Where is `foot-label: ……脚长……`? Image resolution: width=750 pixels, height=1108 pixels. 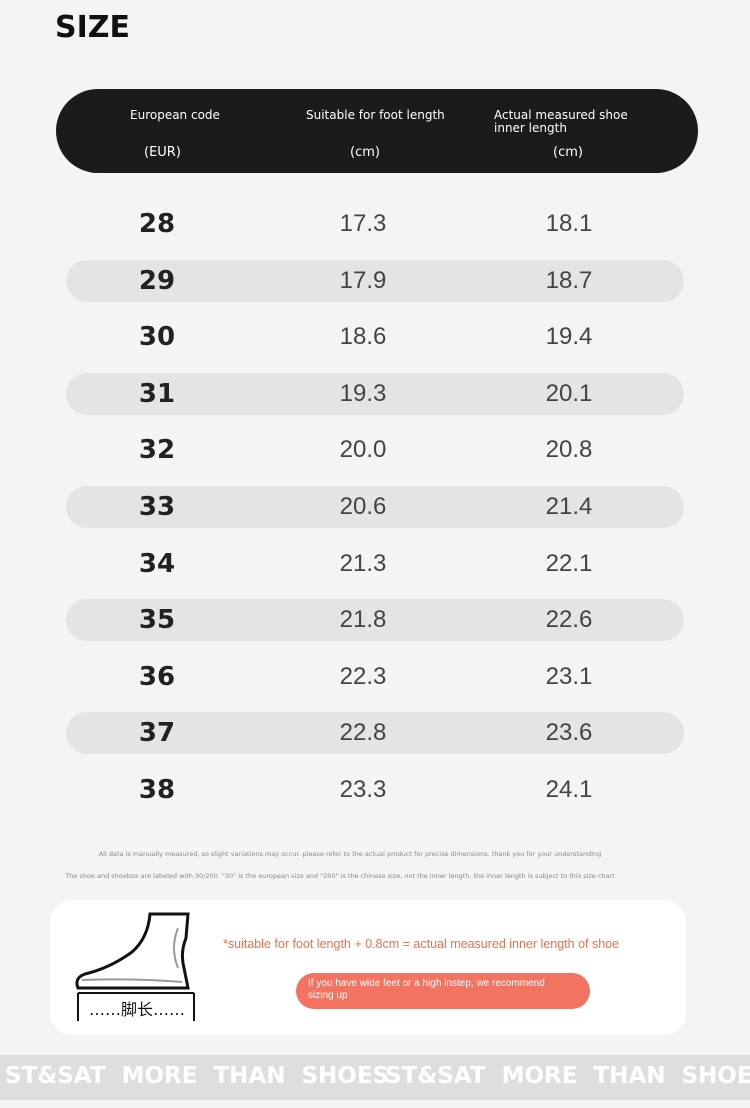
foot-label: ……脚长…… is located at coordinates (136, 1009).